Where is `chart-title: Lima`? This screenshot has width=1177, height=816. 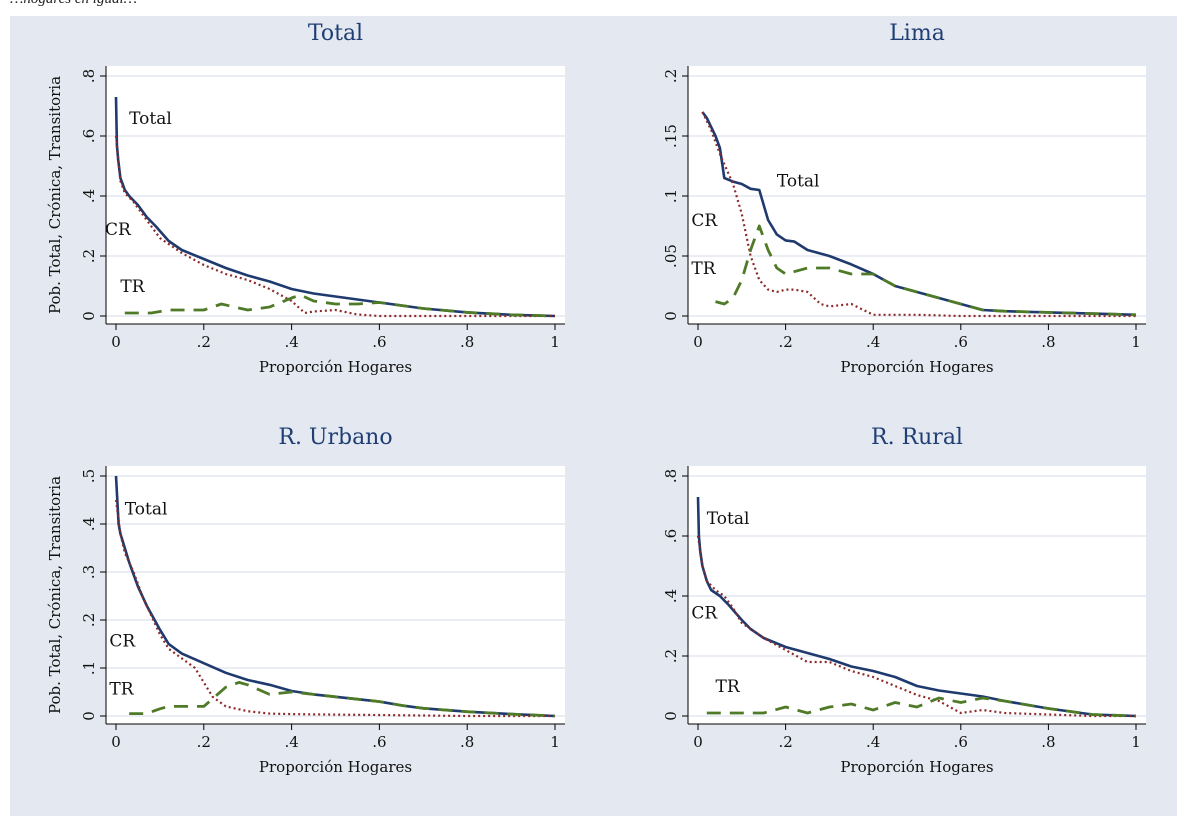 chart-title: Lima is located at coordinates (917, 33).